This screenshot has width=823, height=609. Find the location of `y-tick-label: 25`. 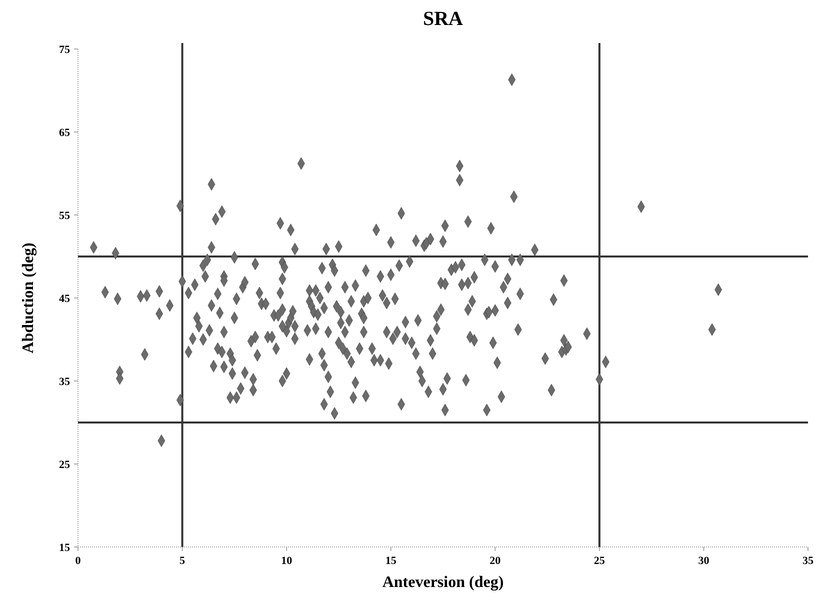

y-tick-label: 25 is located at coordinates (64, 464).